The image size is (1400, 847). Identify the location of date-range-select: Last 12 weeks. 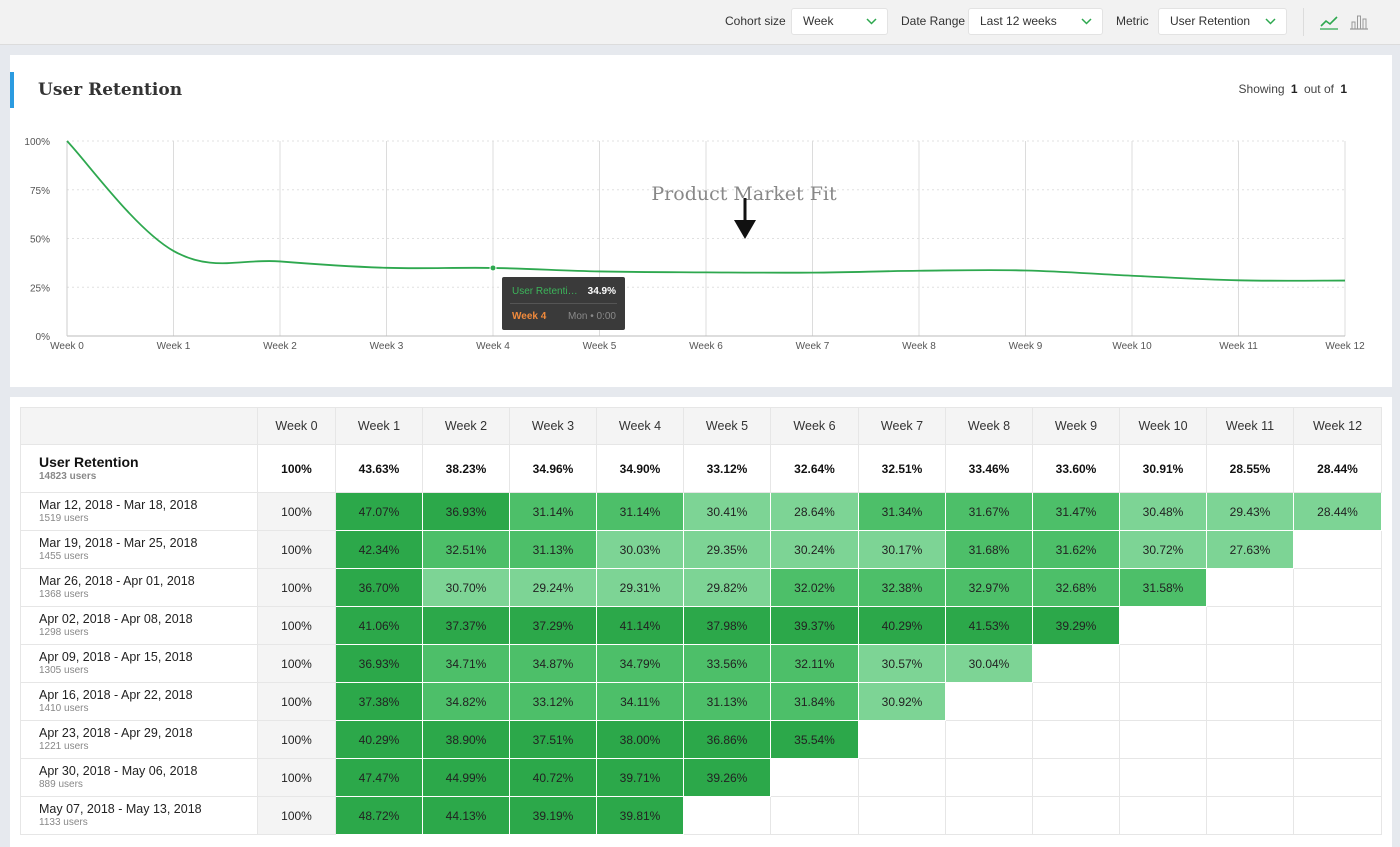
(1035, 21).